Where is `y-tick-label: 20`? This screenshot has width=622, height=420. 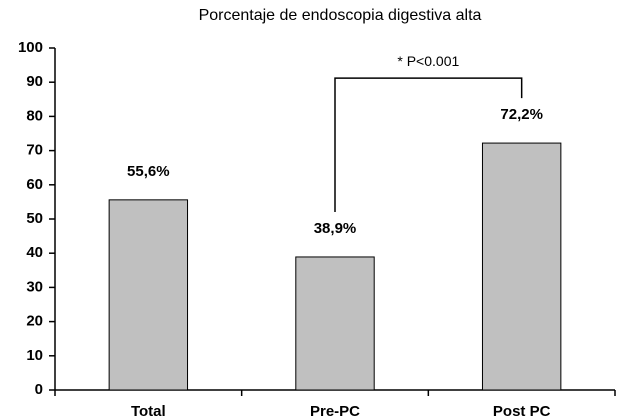
y-tick-label: 20 is located at coordinates (34, 321).